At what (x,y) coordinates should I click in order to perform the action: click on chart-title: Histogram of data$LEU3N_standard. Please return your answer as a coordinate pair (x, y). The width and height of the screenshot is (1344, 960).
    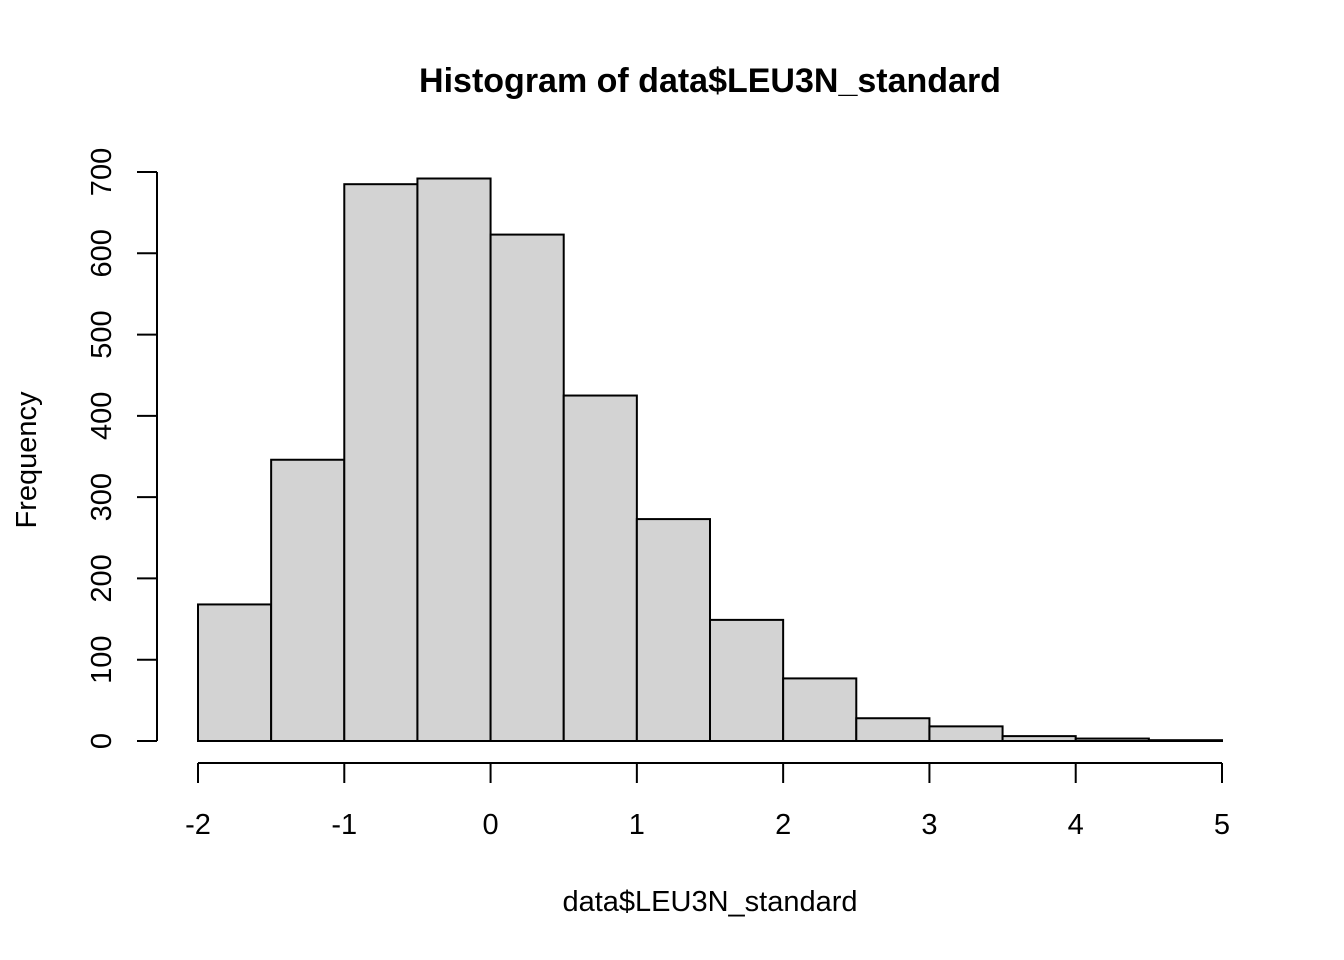
    Looking at the image, I should click on (710, 81).